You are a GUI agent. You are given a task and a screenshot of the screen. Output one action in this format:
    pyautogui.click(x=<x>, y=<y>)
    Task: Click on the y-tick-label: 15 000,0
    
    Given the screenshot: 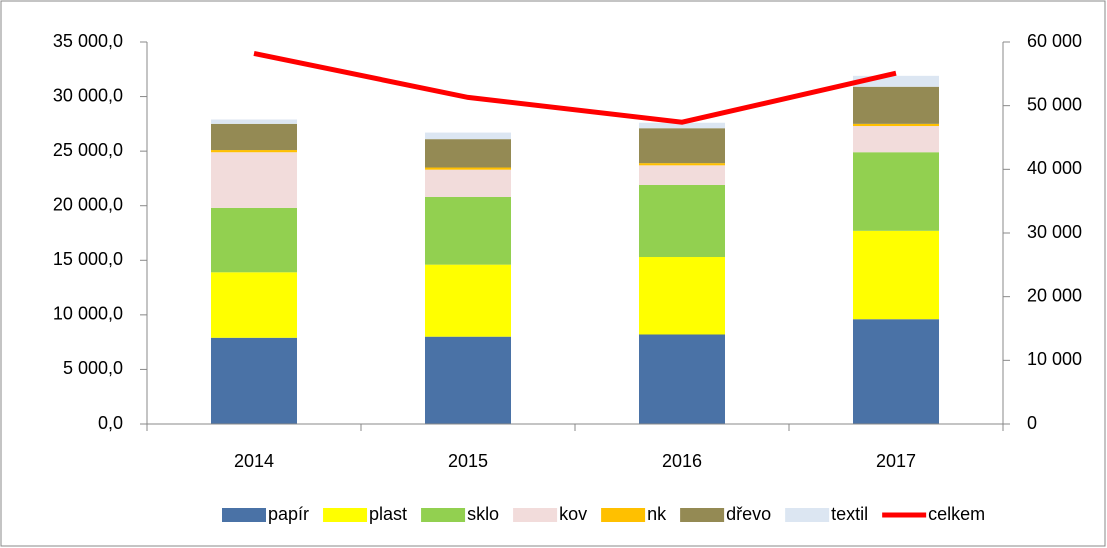 What is the action you would take?
    pyautogui.click(x=88, y=259)
    